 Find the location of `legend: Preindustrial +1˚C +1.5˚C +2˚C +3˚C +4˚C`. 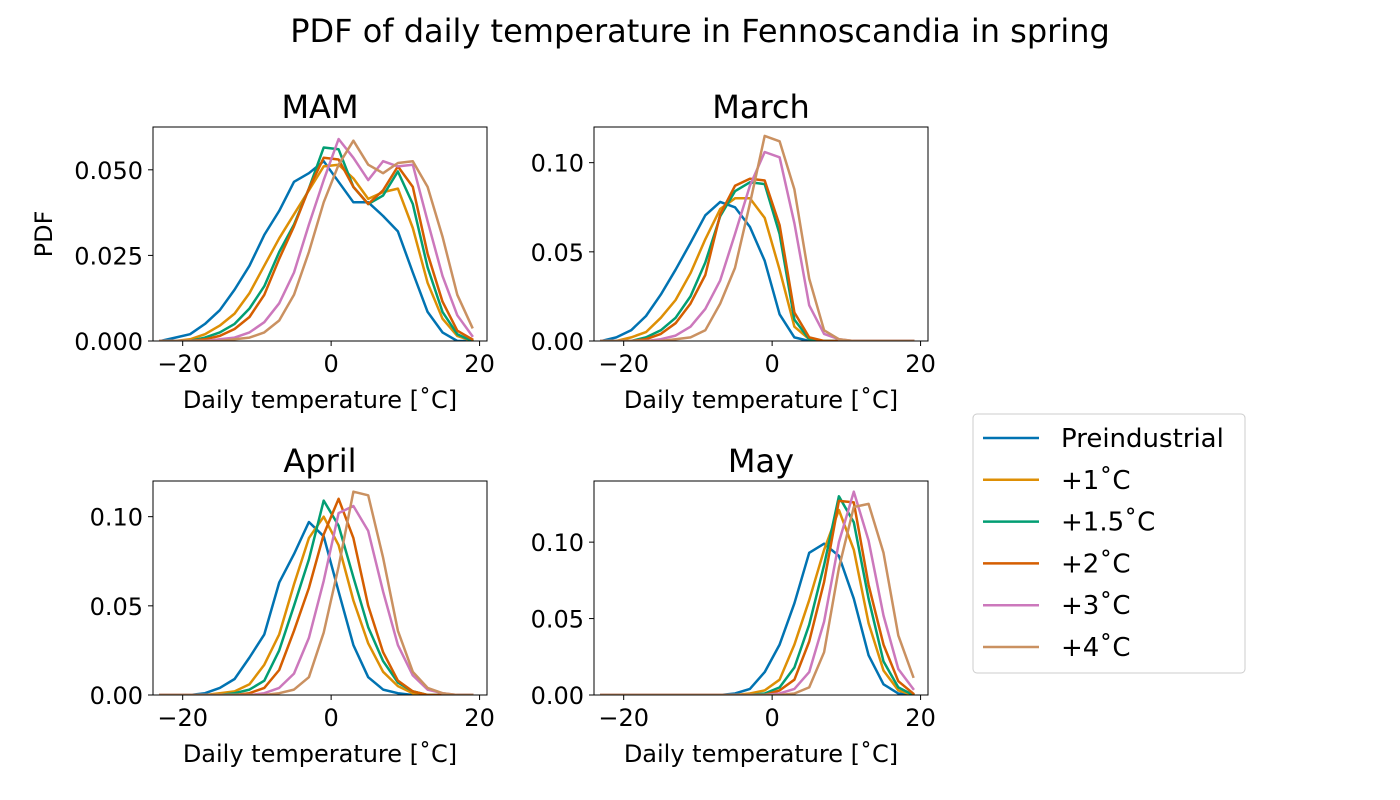

legend: Preindustrial +1˚C +1.5˚C +2˚C +3˚C +4˚C is located at coordinates (1109, 543).